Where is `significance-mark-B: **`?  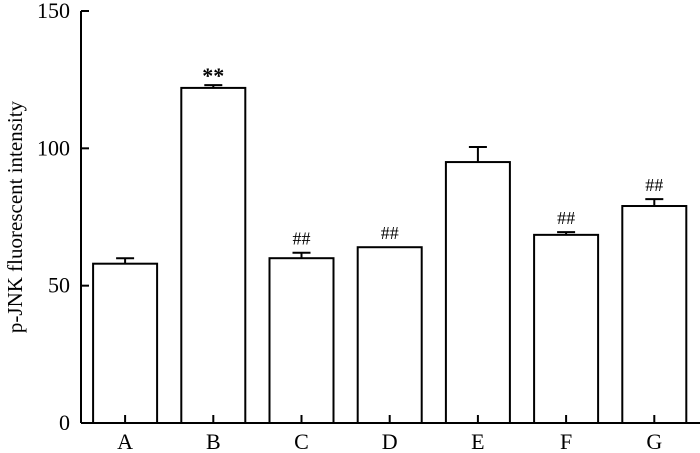
significance-mark-B: ** is located at coordinates (213, 75).